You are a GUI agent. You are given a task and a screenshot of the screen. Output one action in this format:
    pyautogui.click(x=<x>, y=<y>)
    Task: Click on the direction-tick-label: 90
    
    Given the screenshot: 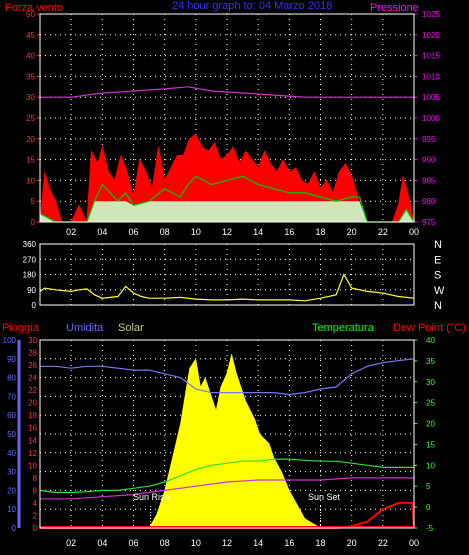 What is the action you would take?
    pyautogui.click(x=31, y=290)
    